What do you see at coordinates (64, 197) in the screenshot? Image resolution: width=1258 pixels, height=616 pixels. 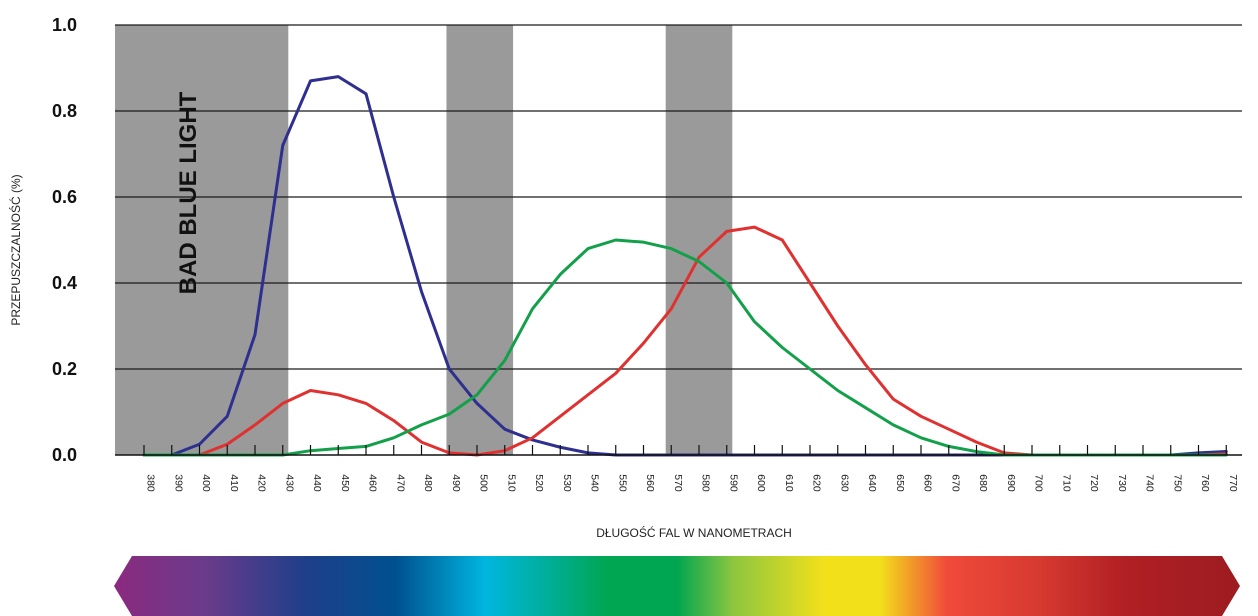 I see `y-tick-label: 0.6` at bounding box center [64, 197].